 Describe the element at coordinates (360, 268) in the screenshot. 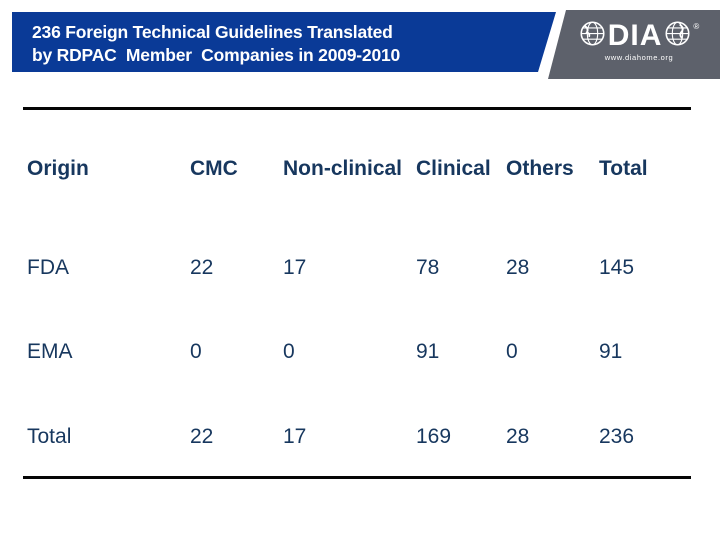

I see `table-row-fda: FDA 22 17 78 28 145` at that location.